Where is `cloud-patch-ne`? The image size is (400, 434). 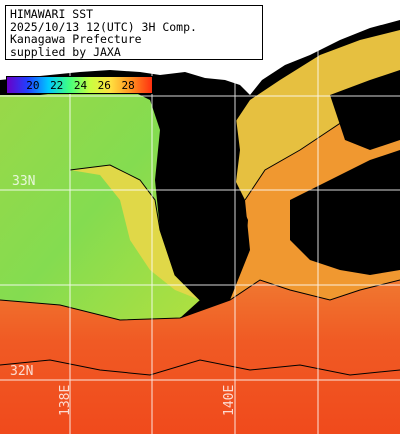
cloud-patch-ne is located at coordinates (365, 110).